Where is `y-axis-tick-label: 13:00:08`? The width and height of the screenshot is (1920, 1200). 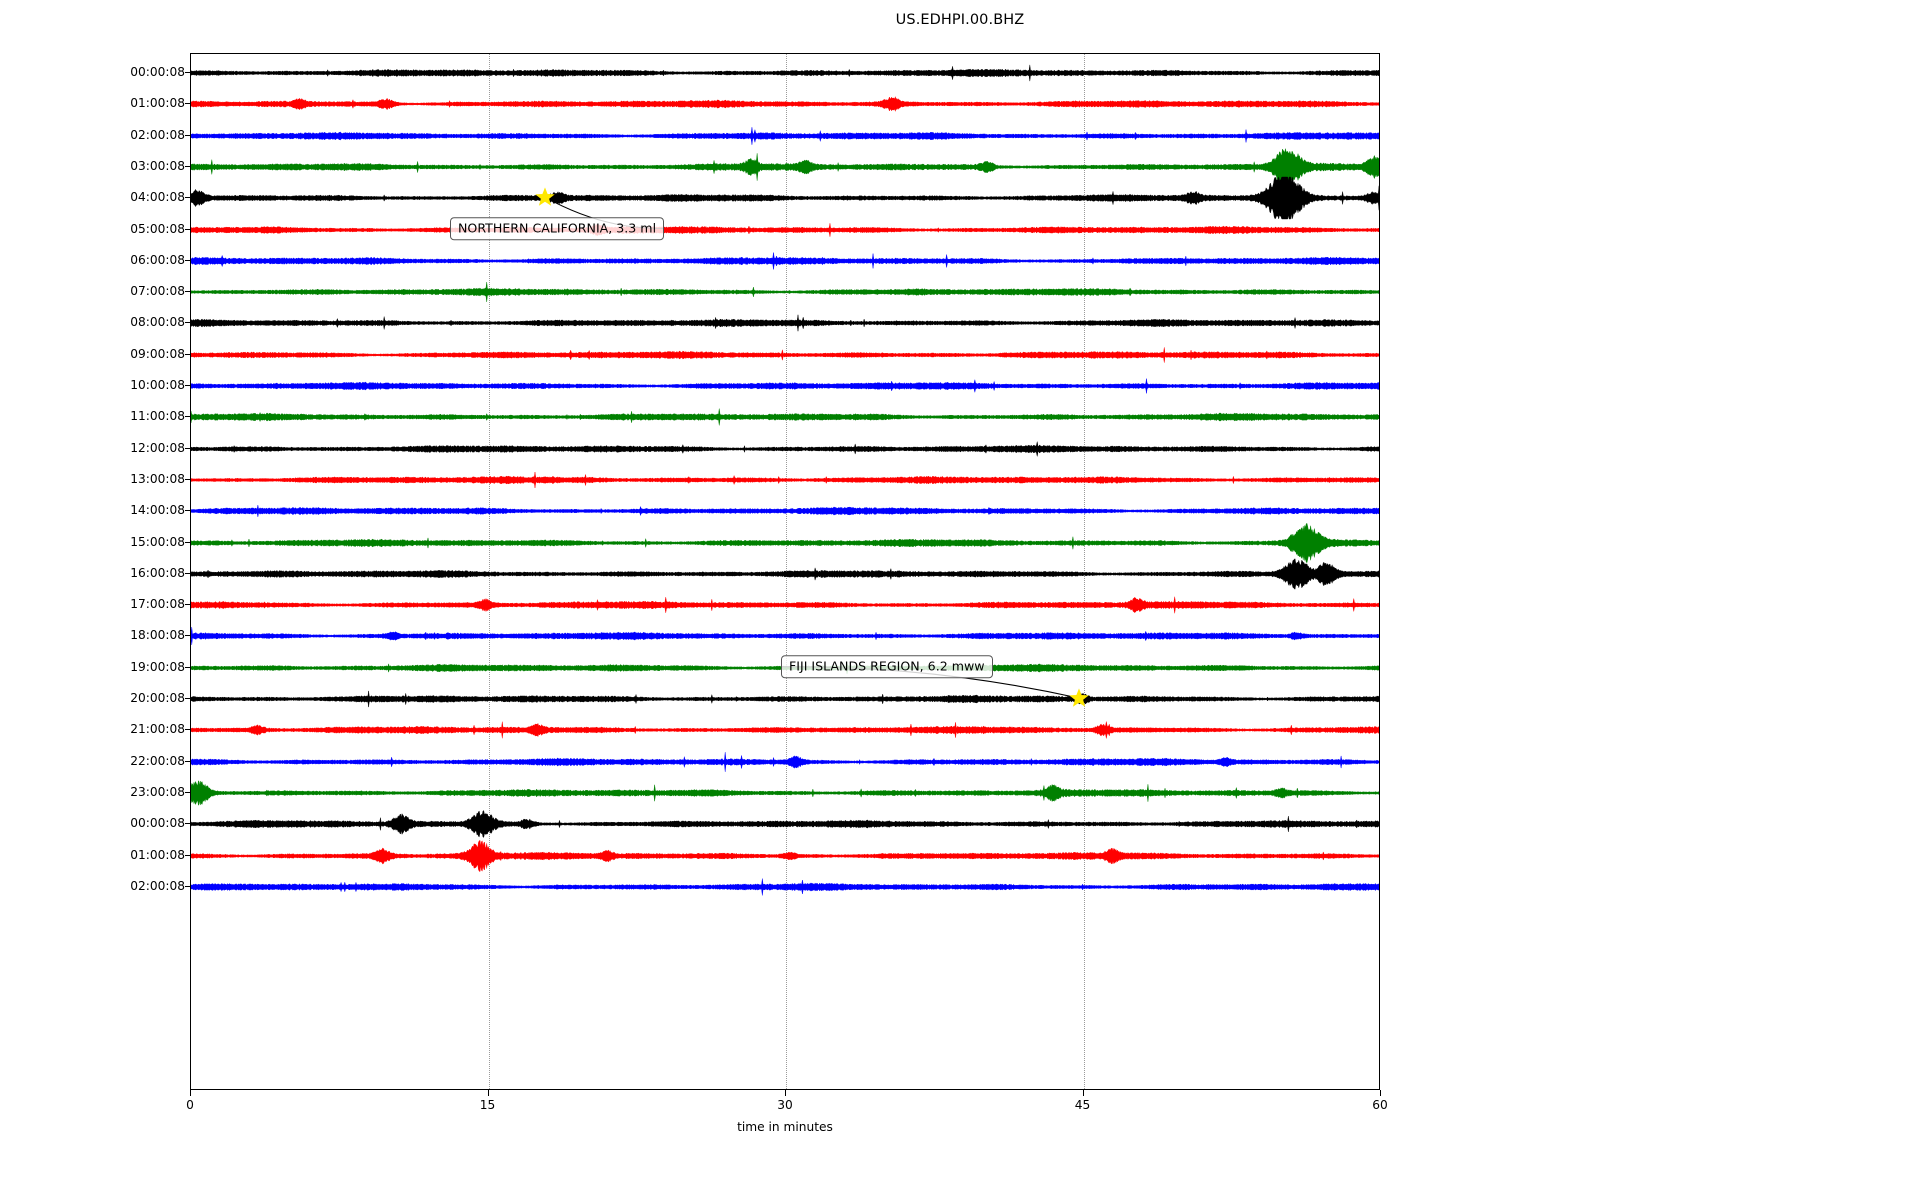
y-axis-tick-label: 13:00:08 is located at coordinates (157, 478).